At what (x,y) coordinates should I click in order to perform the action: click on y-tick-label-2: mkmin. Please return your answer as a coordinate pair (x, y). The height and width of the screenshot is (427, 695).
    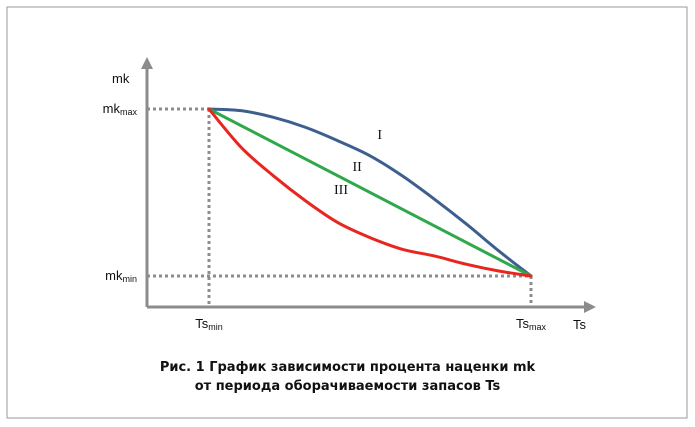
    Looking at the image, I should click on (121, 276).